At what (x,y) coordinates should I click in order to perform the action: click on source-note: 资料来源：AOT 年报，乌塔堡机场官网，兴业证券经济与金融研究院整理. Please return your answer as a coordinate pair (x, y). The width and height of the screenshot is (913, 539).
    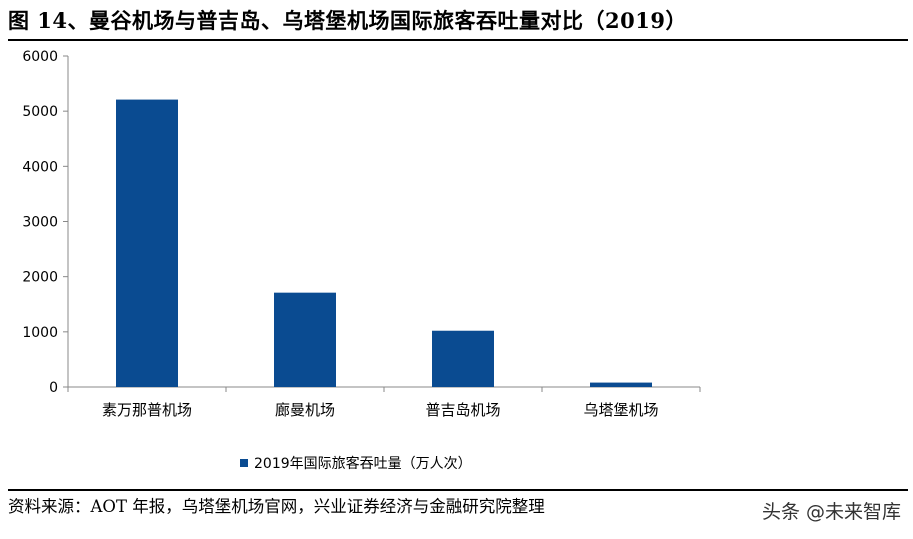
    Looking at the image, I should click on (276, 506).